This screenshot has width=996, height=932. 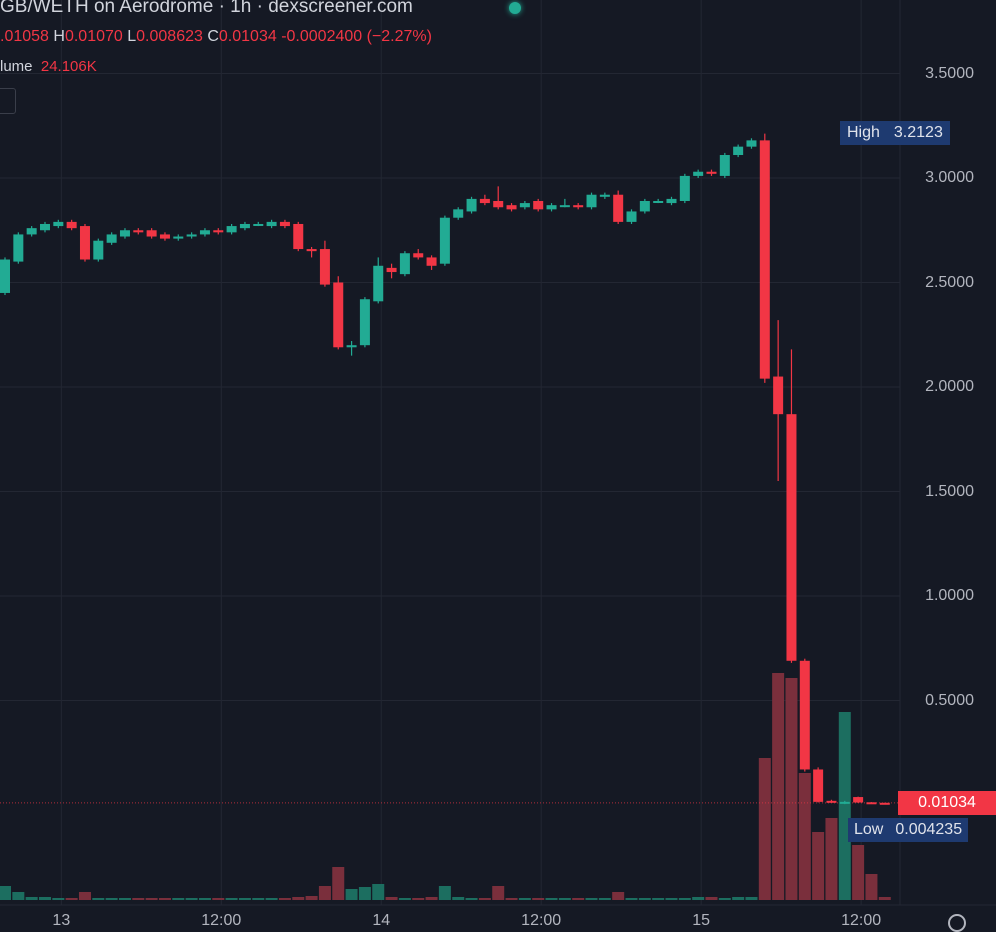 I want to click on volume-value: 24.106K, so click(x=68, y=66).